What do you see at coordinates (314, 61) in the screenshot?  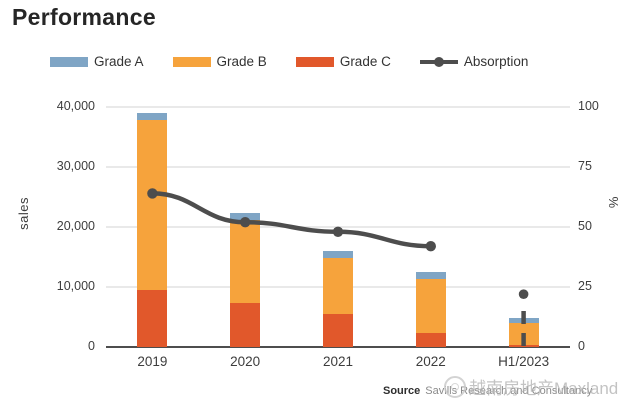 I see `grade-c-swatch-icon` at bounding box center [314, 61].